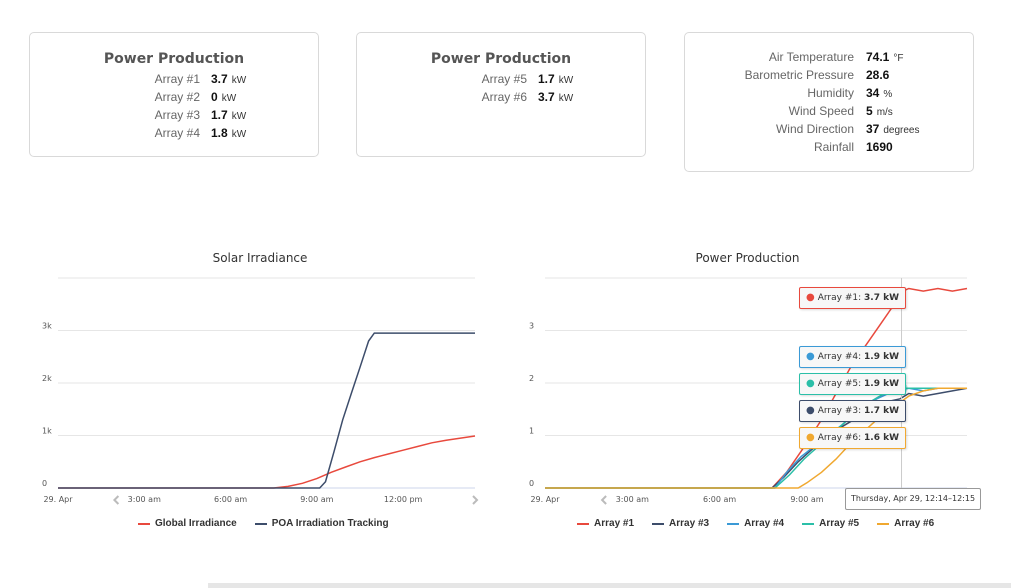 The width and height of the screenshot is (1011, 588). Describe the element at coordinates (475, 500) in the screenshot. I see `scroll-right-icon` at that location.